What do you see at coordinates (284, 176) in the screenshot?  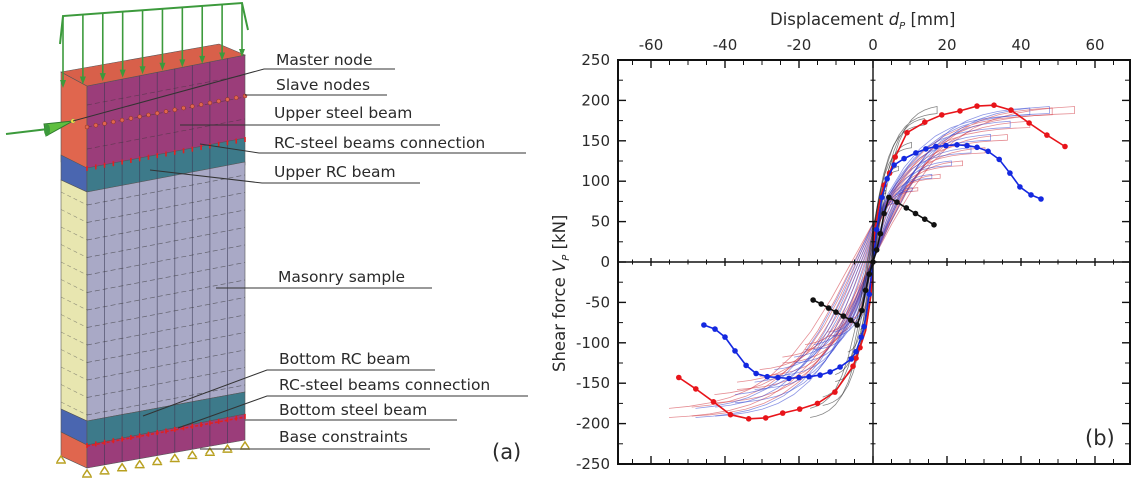 I see `leader-upper-rc-beam` at bounding box center [284, 176].